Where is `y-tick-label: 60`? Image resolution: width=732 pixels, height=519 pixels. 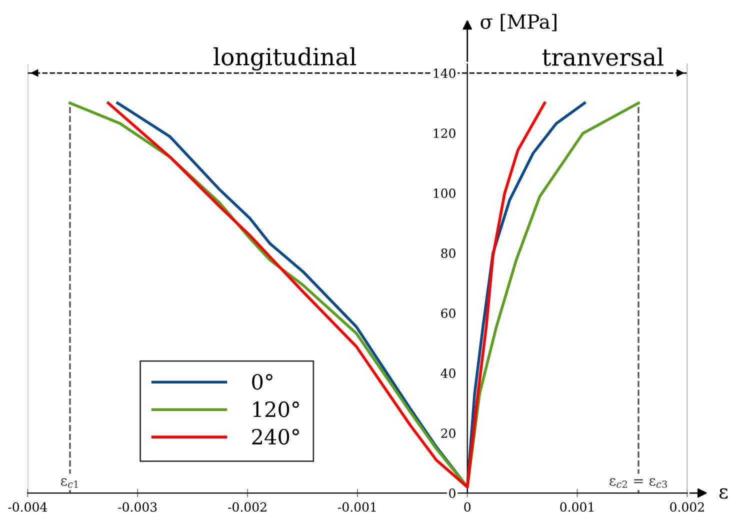 y-tick-label: 60 is located at coordinates (448, 313).